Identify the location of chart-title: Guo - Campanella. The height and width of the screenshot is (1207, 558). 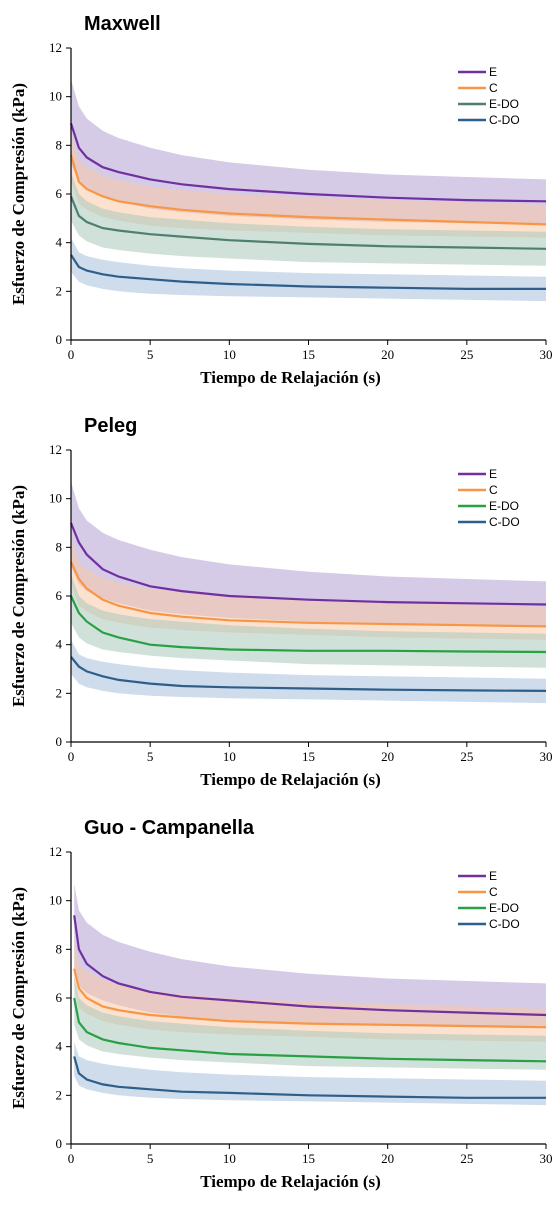
(169, 828).